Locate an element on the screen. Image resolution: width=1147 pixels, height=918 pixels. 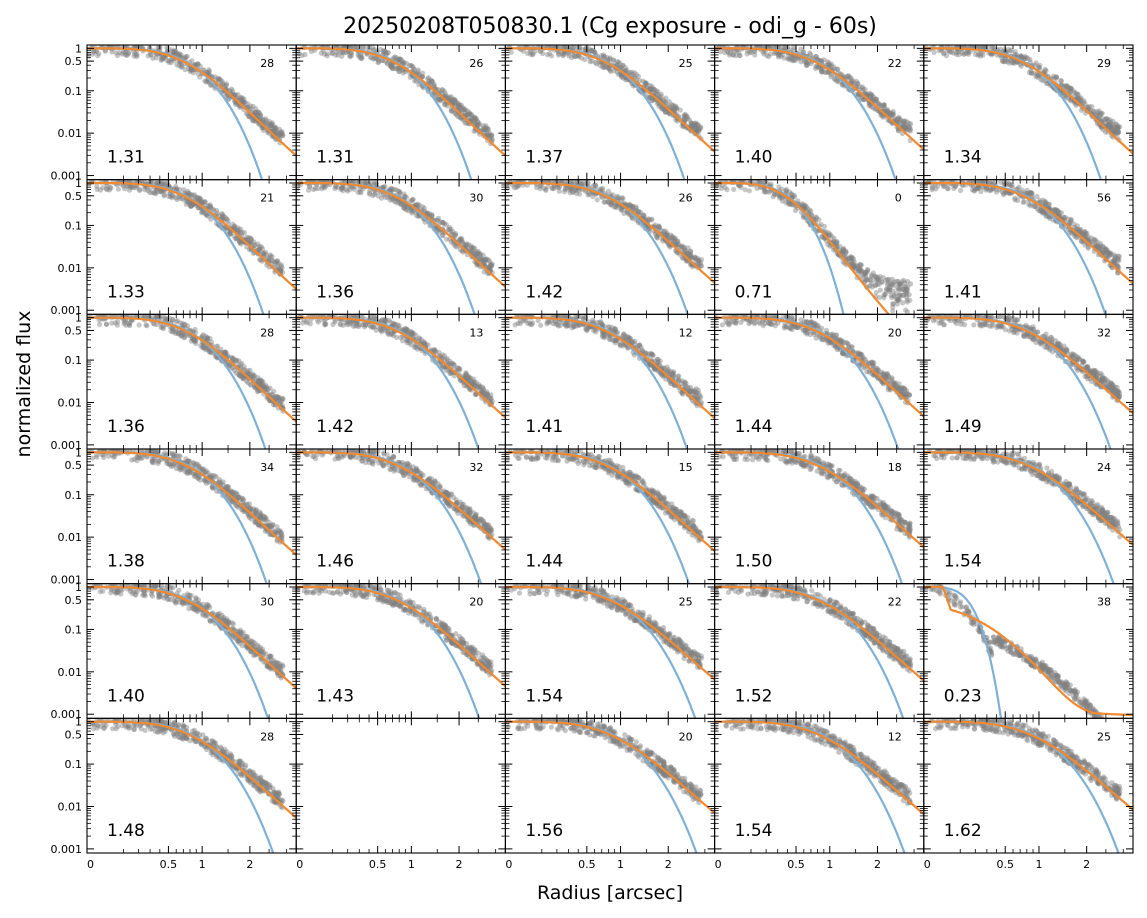
fwhm-label: 1.31 is located at coordinates (335, 158).